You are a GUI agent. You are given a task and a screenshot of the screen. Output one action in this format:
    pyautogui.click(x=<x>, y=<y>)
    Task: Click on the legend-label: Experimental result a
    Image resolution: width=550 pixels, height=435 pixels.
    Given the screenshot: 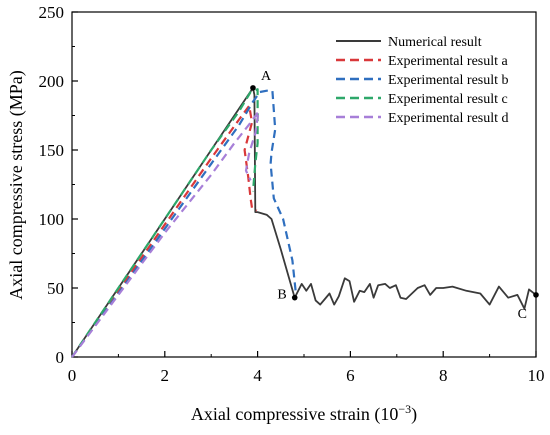 What is the action you would take?
    pyautogui.click(x=448, y=61)
    